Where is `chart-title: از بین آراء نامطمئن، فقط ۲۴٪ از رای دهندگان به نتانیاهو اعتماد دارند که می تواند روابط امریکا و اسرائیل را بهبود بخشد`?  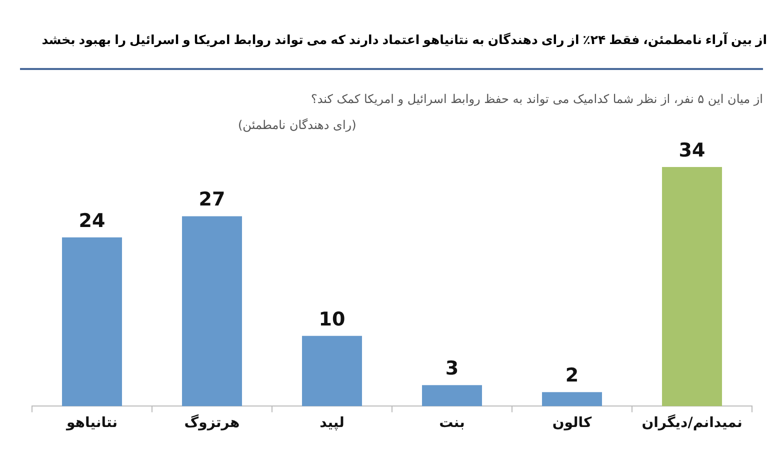
chart-title: از بین آراء نامطمئن، فقط ۲۴٪ از رای دهندگان به نتانیاهو اعتماد دارند که می تواند روابط امریکا و اسرائیل را بهبود بخشد is located at coordinates (403, 39).